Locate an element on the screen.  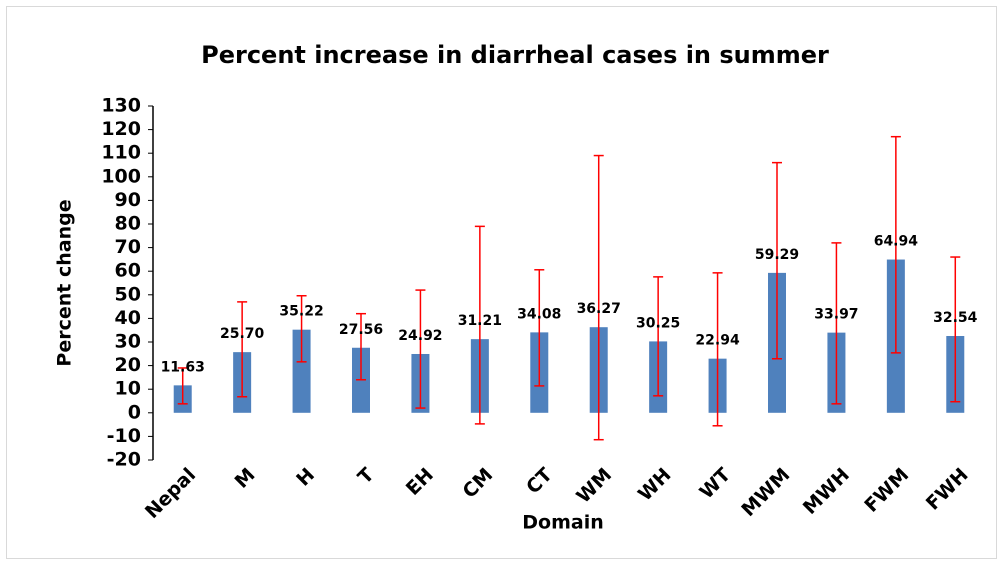
data-label: 34.08 is located at coordinates (539, 314).